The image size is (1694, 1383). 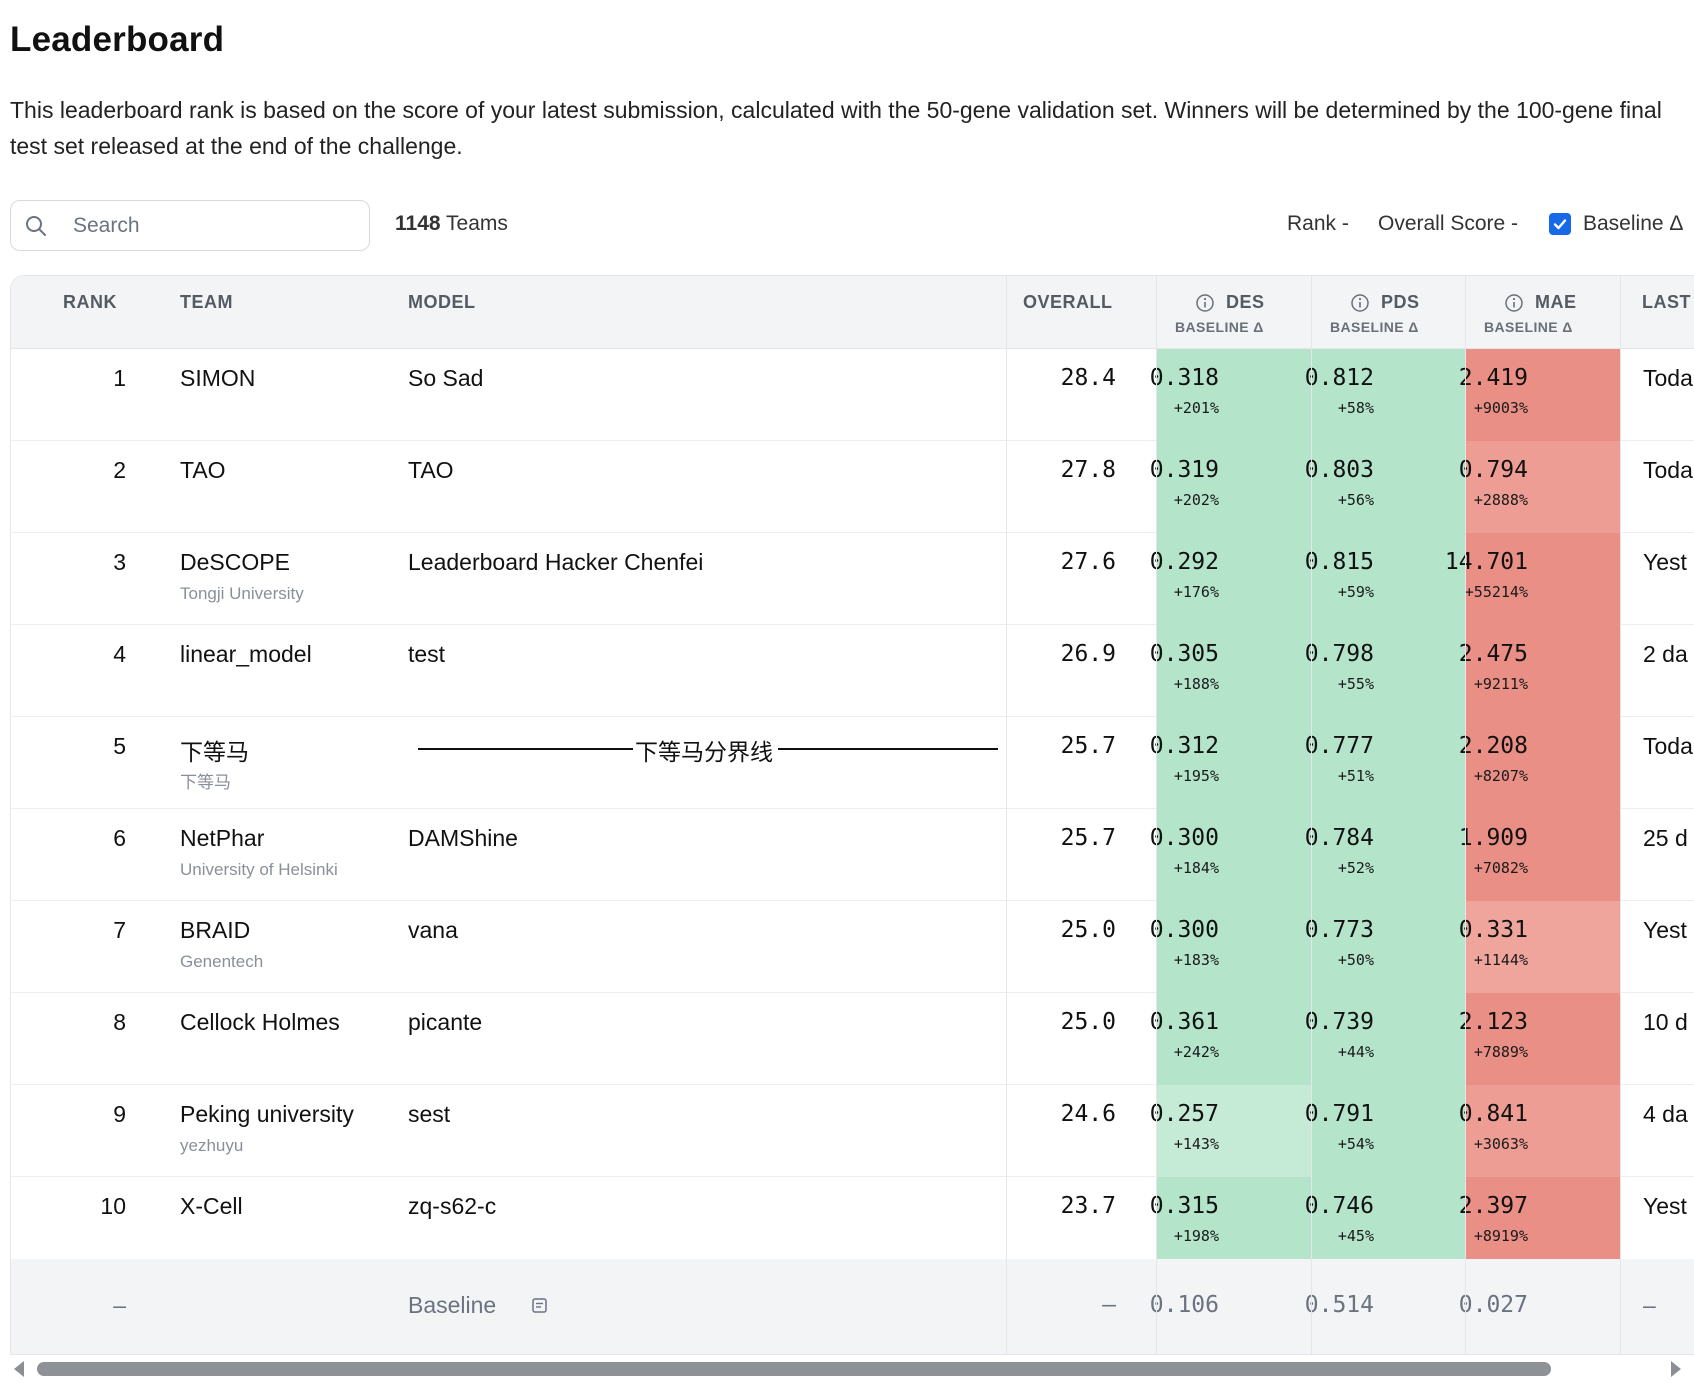 I want to click on rank-cell: 1, so click(x=119, y=378).